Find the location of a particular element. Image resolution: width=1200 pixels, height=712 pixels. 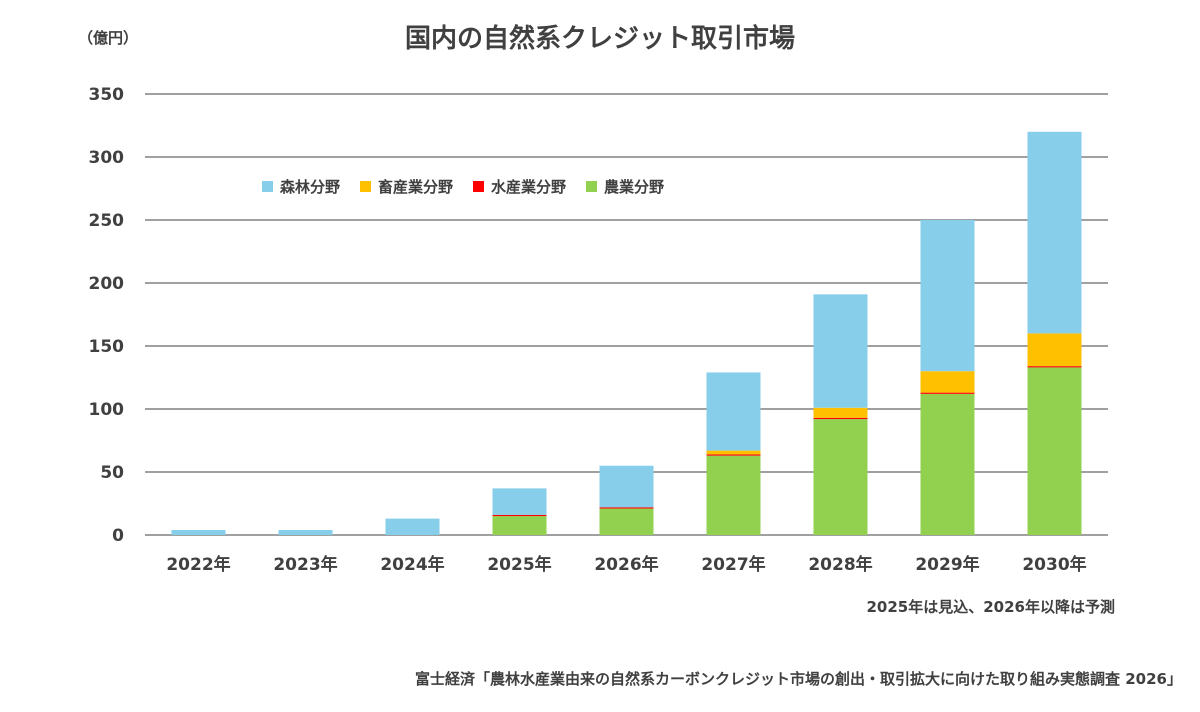

y-tick-label: 0 is located at coordinates (118, 536).